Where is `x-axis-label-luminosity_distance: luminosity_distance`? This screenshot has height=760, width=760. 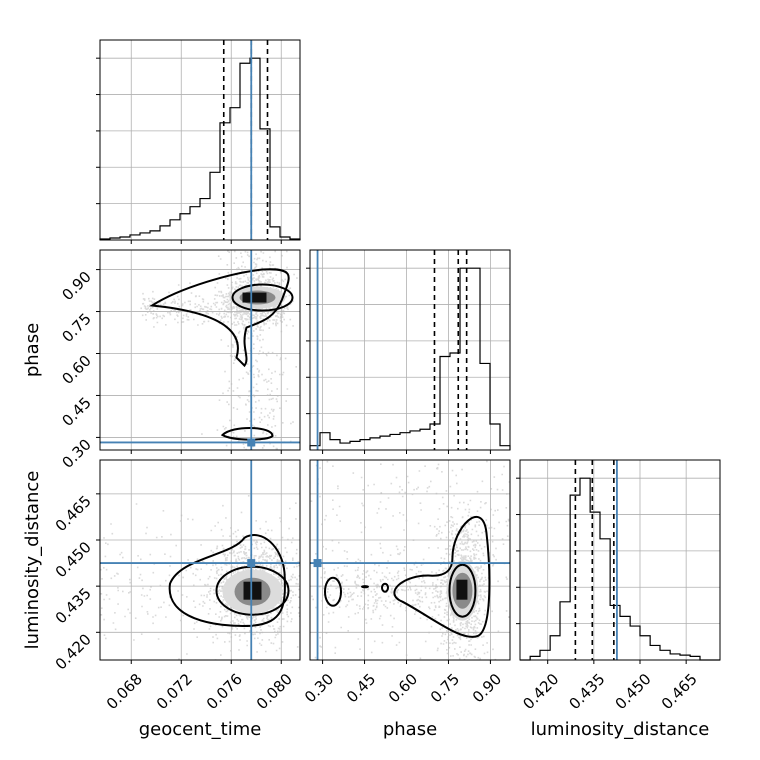
x-axis-label-luminosity_distance: luminosity_distance is located at coordinates (620, 729).